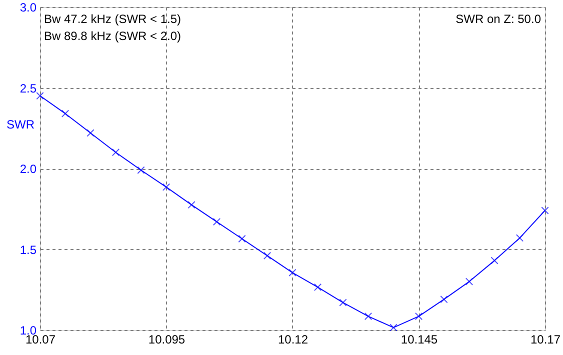  What do you see at coordinates (419, 339) in the screenshot?
I see `x-tick-label: 10.145` at bounding box center [419, 339].